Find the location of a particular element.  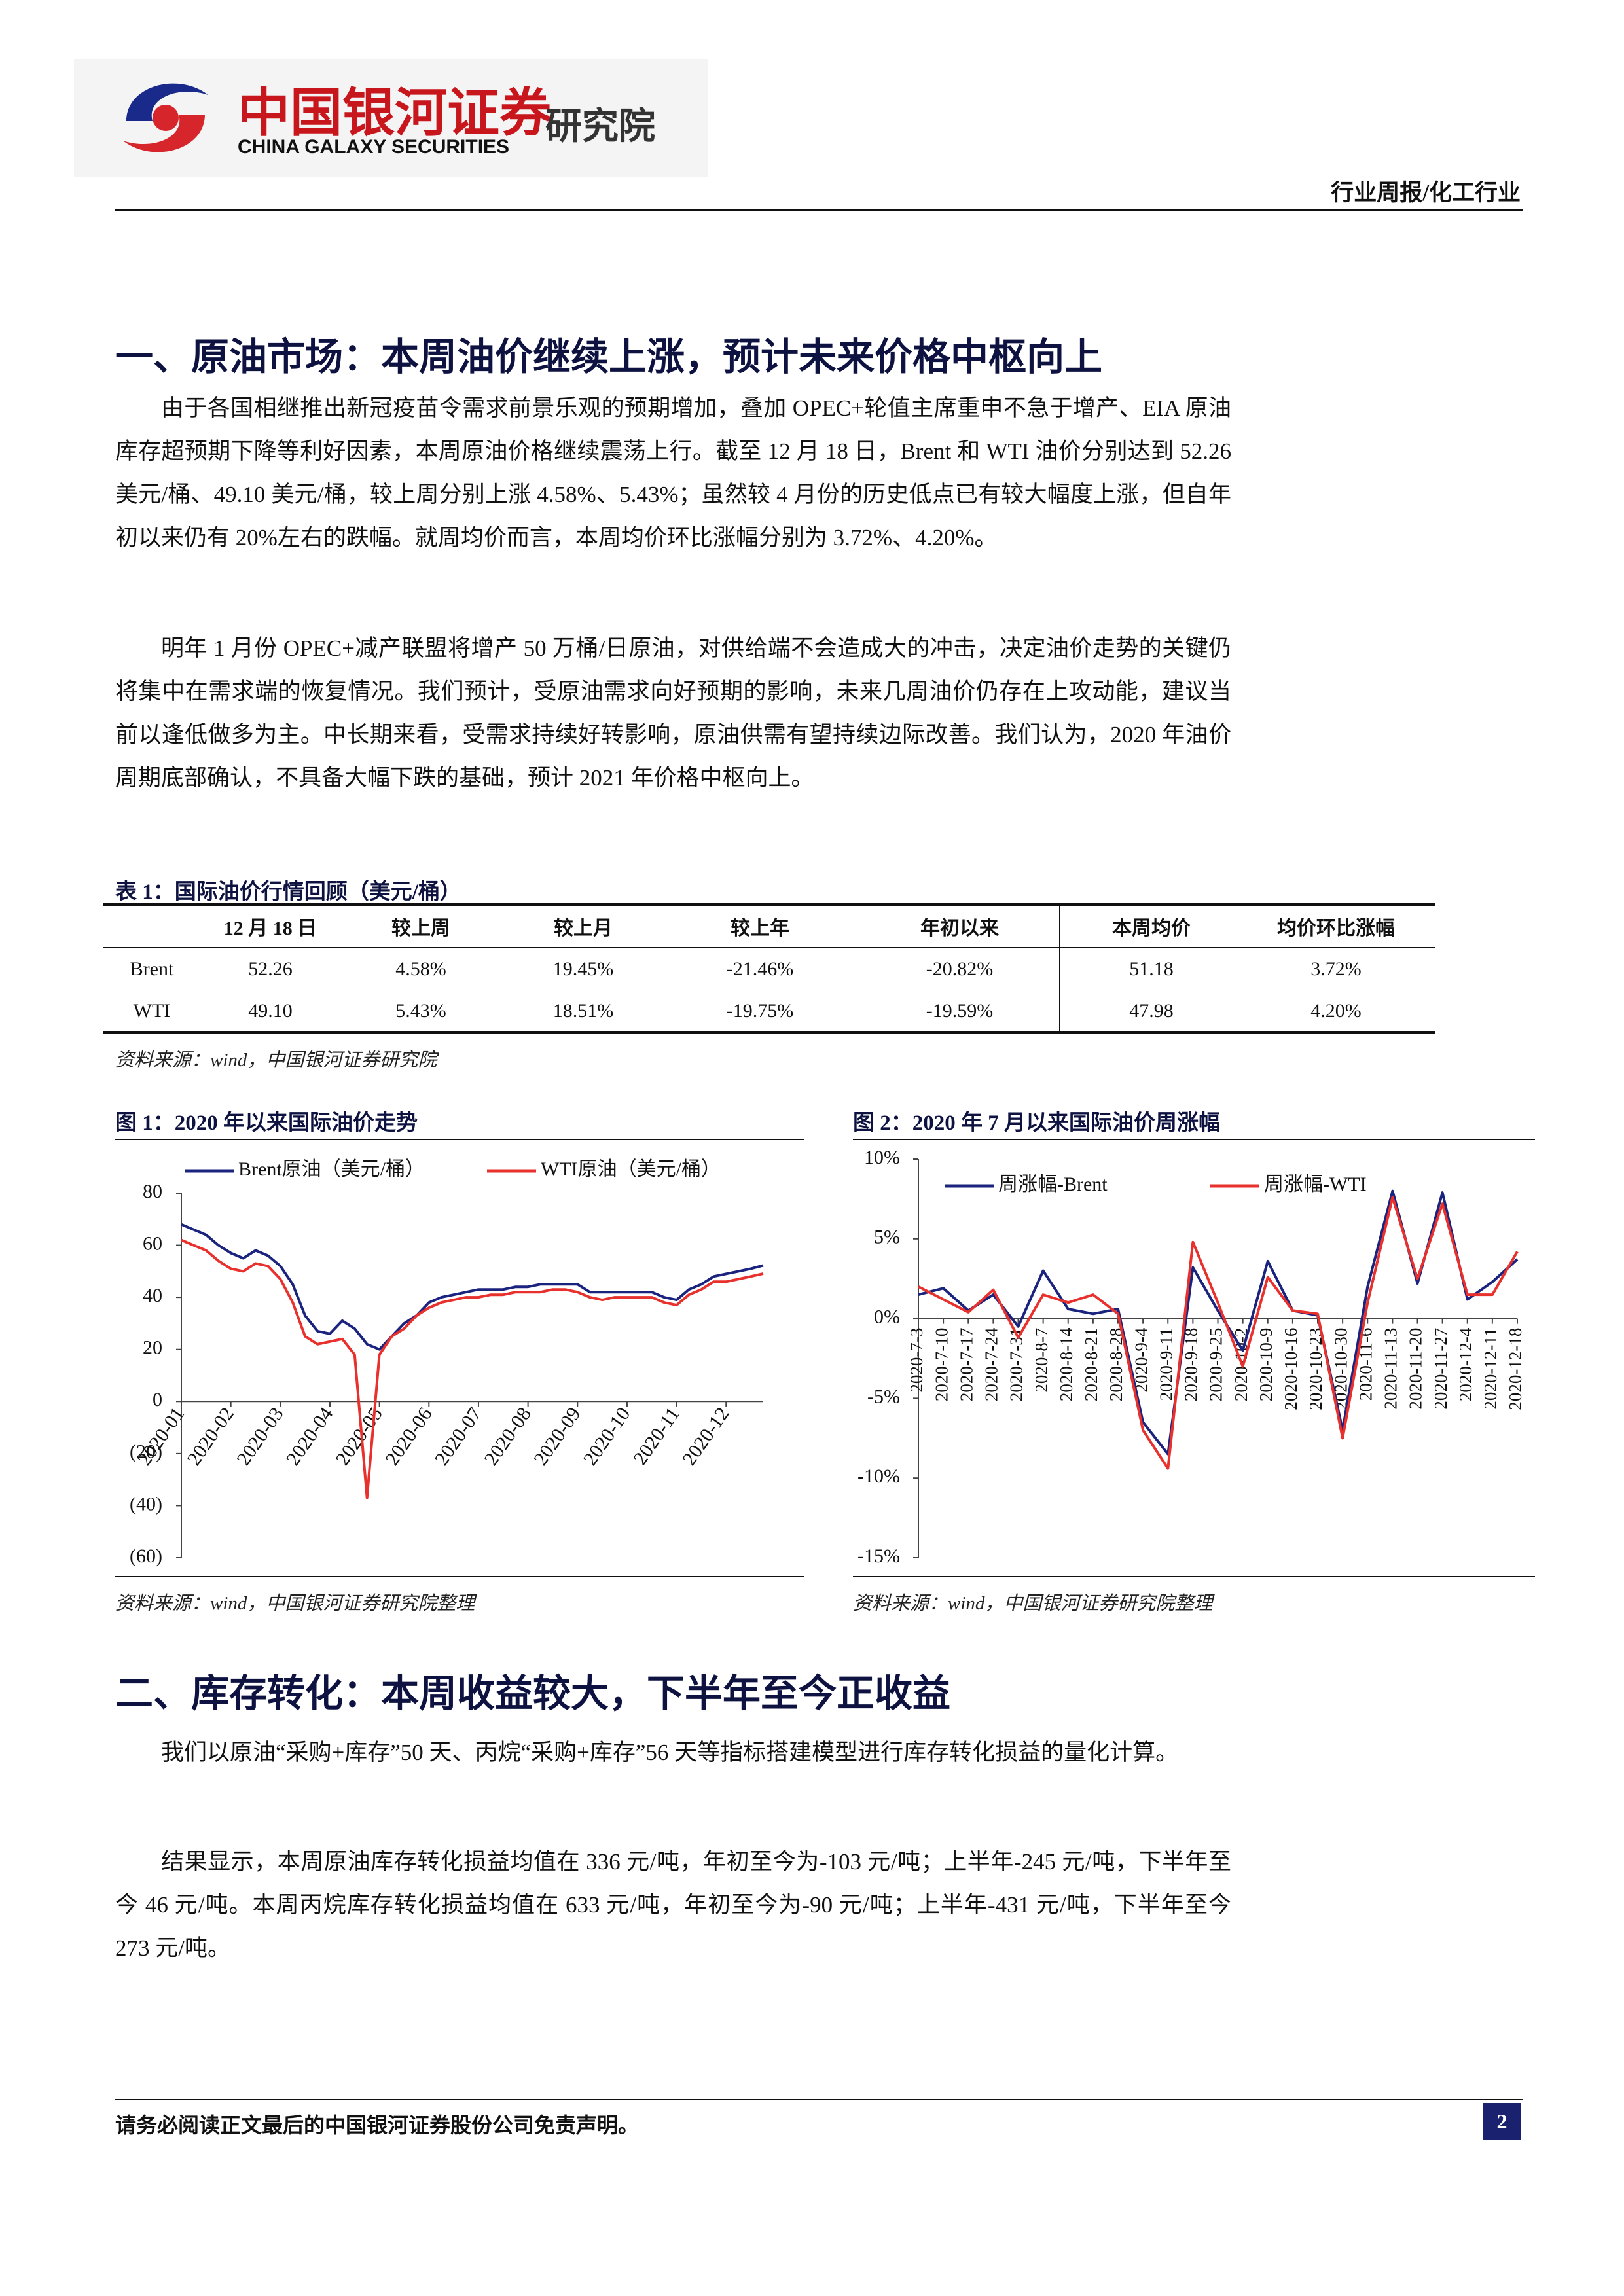

table-cell: 4.58% is located at coordinates (420, 969).